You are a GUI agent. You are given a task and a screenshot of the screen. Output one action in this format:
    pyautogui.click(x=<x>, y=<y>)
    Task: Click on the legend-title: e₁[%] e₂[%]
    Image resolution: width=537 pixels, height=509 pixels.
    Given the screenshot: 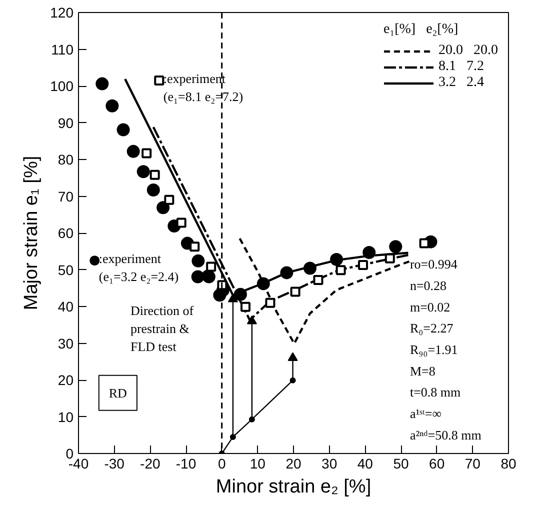 What is the action you would take?
    pyautogui.click(x=422, y=30)
    